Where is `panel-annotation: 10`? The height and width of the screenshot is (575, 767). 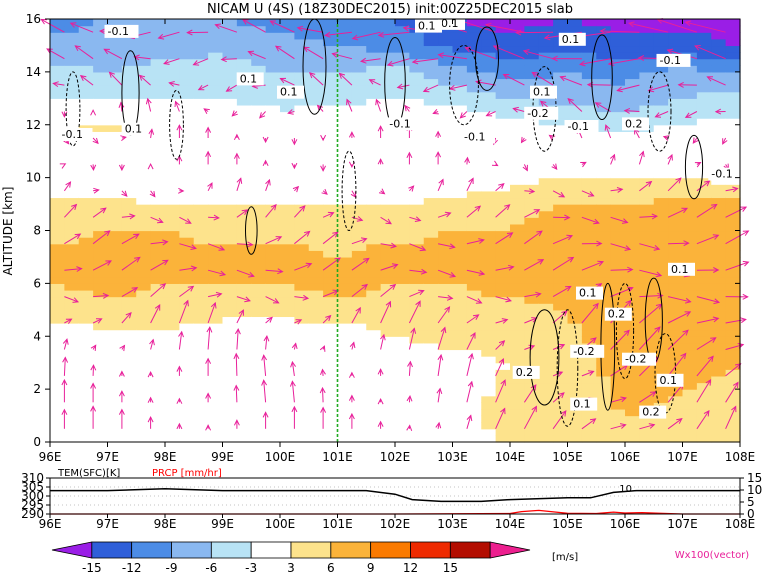
panel-annotation: 10 is located at coordinates (625, 489).